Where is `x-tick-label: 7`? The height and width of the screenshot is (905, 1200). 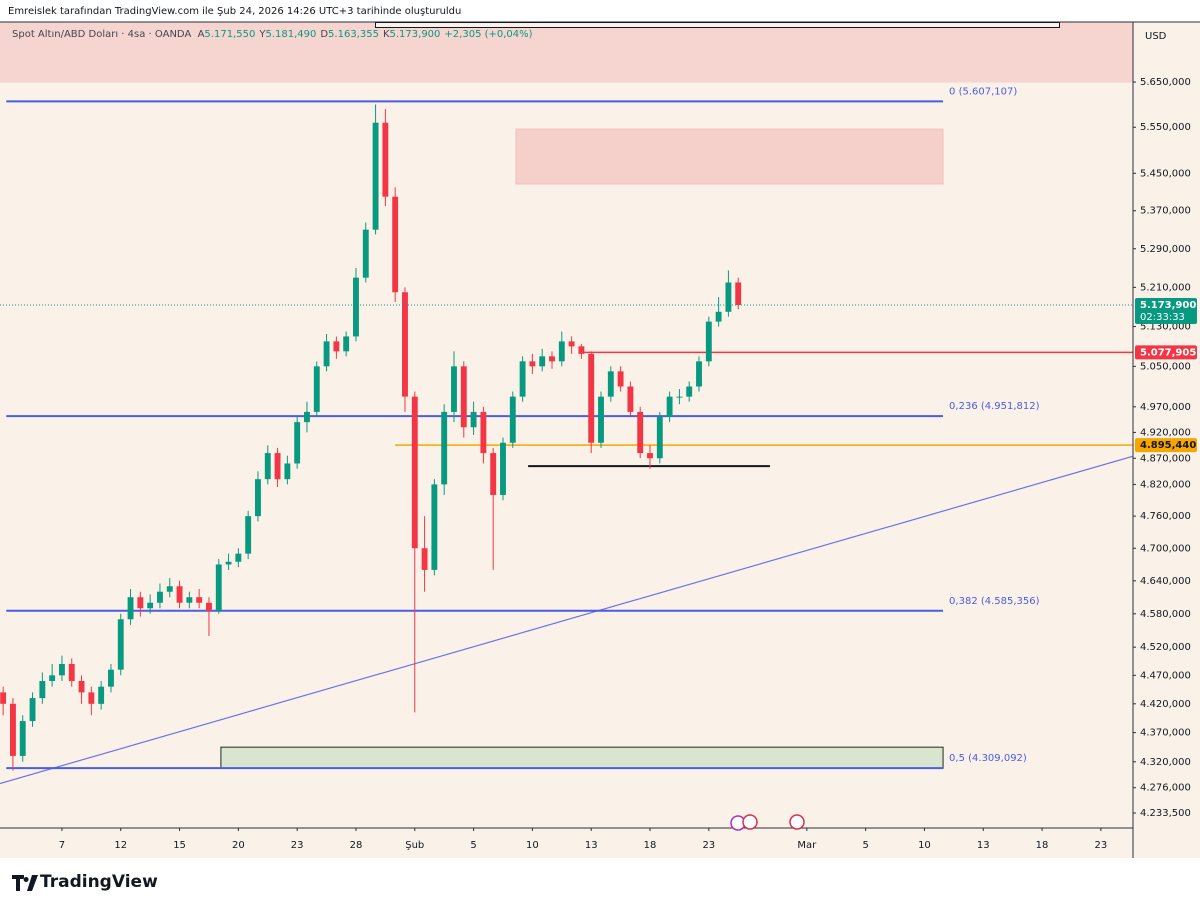
x-tick-label: 7 is located at coordinates (62, 845).